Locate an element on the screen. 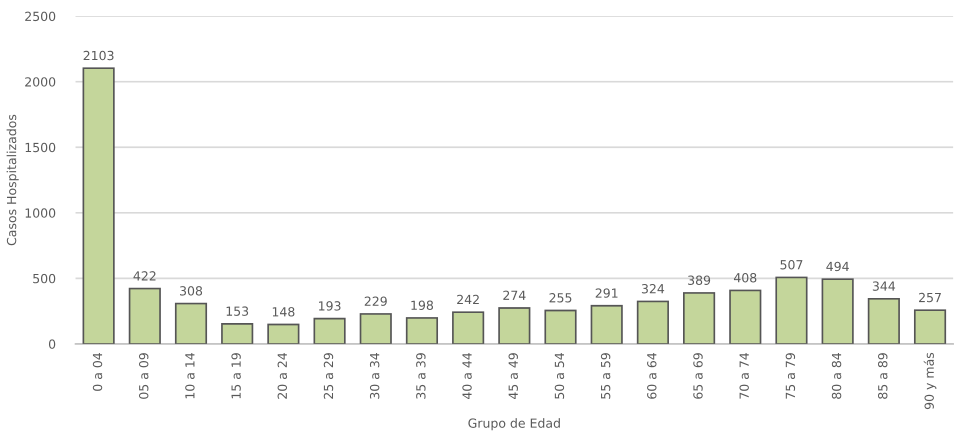 The width and height of the screenshot is (956, 437). data-label: 198 is located at coordinates (422, 305).